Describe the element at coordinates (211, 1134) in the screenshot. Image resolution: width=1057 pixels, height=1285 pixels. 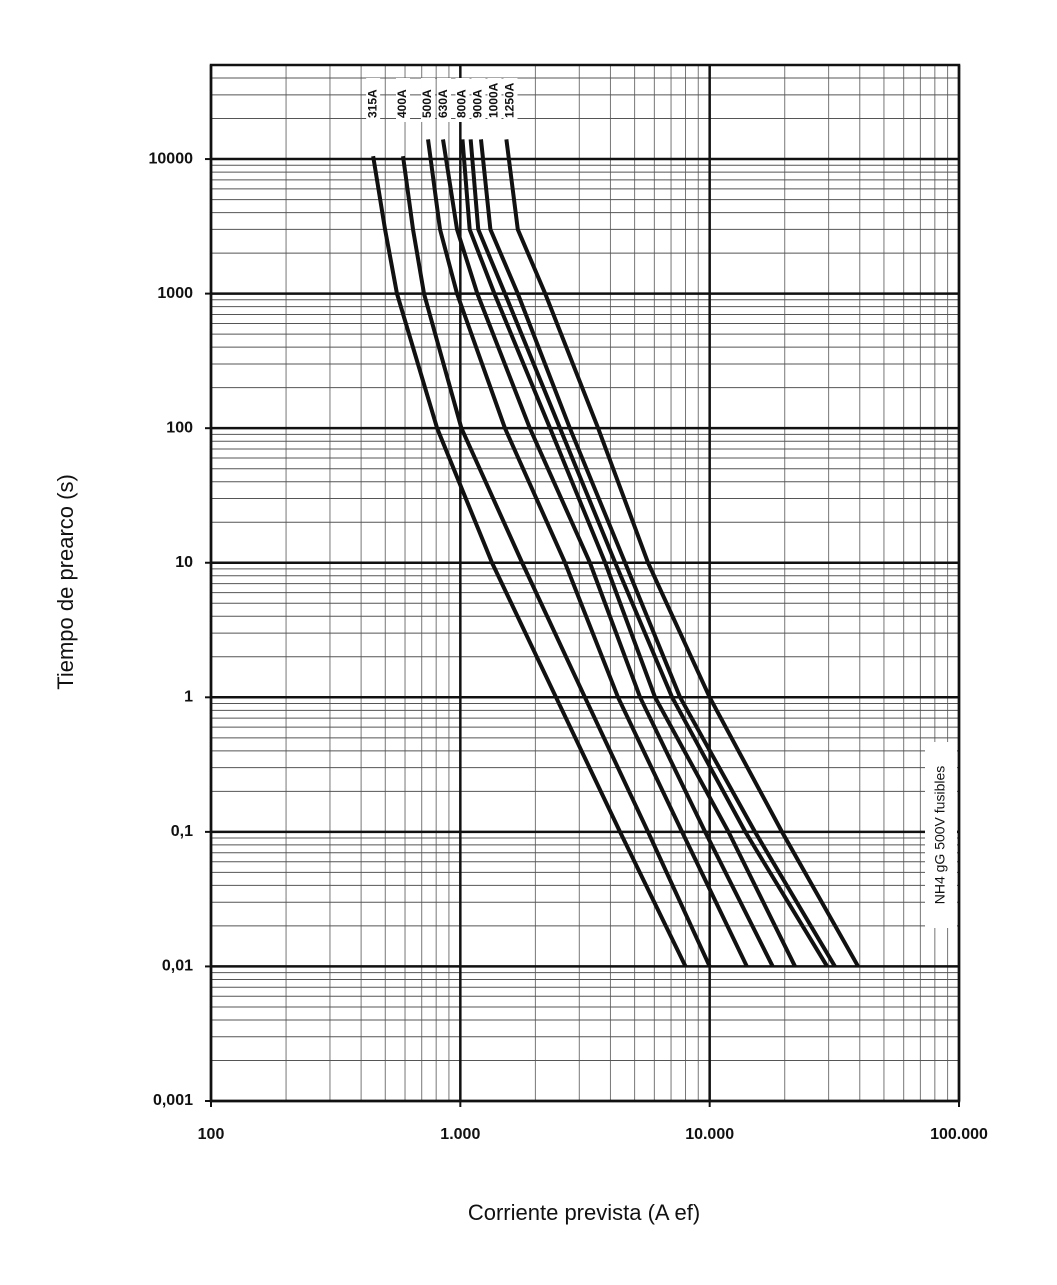
I see `x-tick-label: 100` at that location.